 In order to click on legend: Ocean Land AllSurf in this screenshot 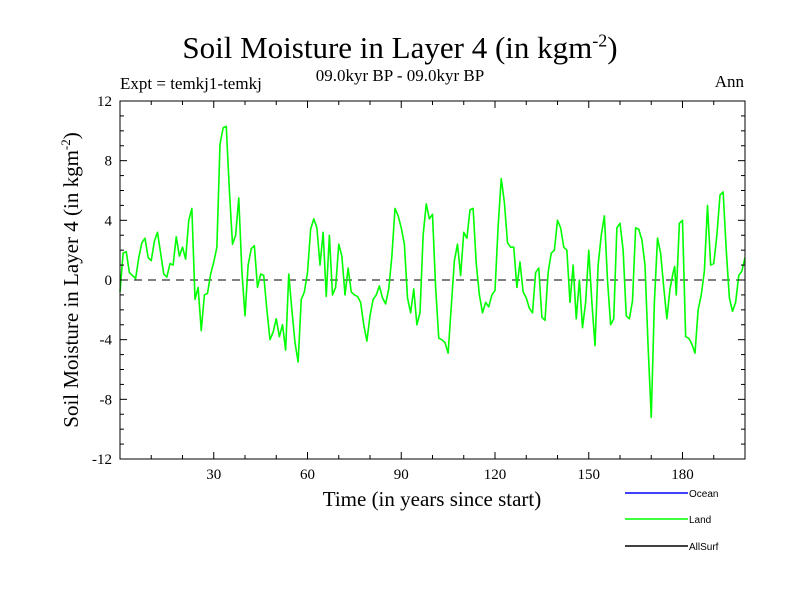, I will do `click(672, 521)`.